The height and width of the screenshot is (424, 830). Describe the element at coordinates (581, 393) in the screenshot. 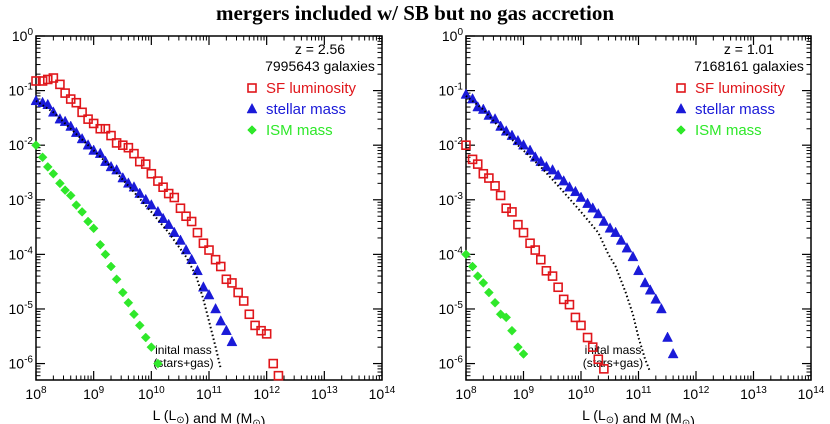

I see `x-tick-label: 1010` at that location.